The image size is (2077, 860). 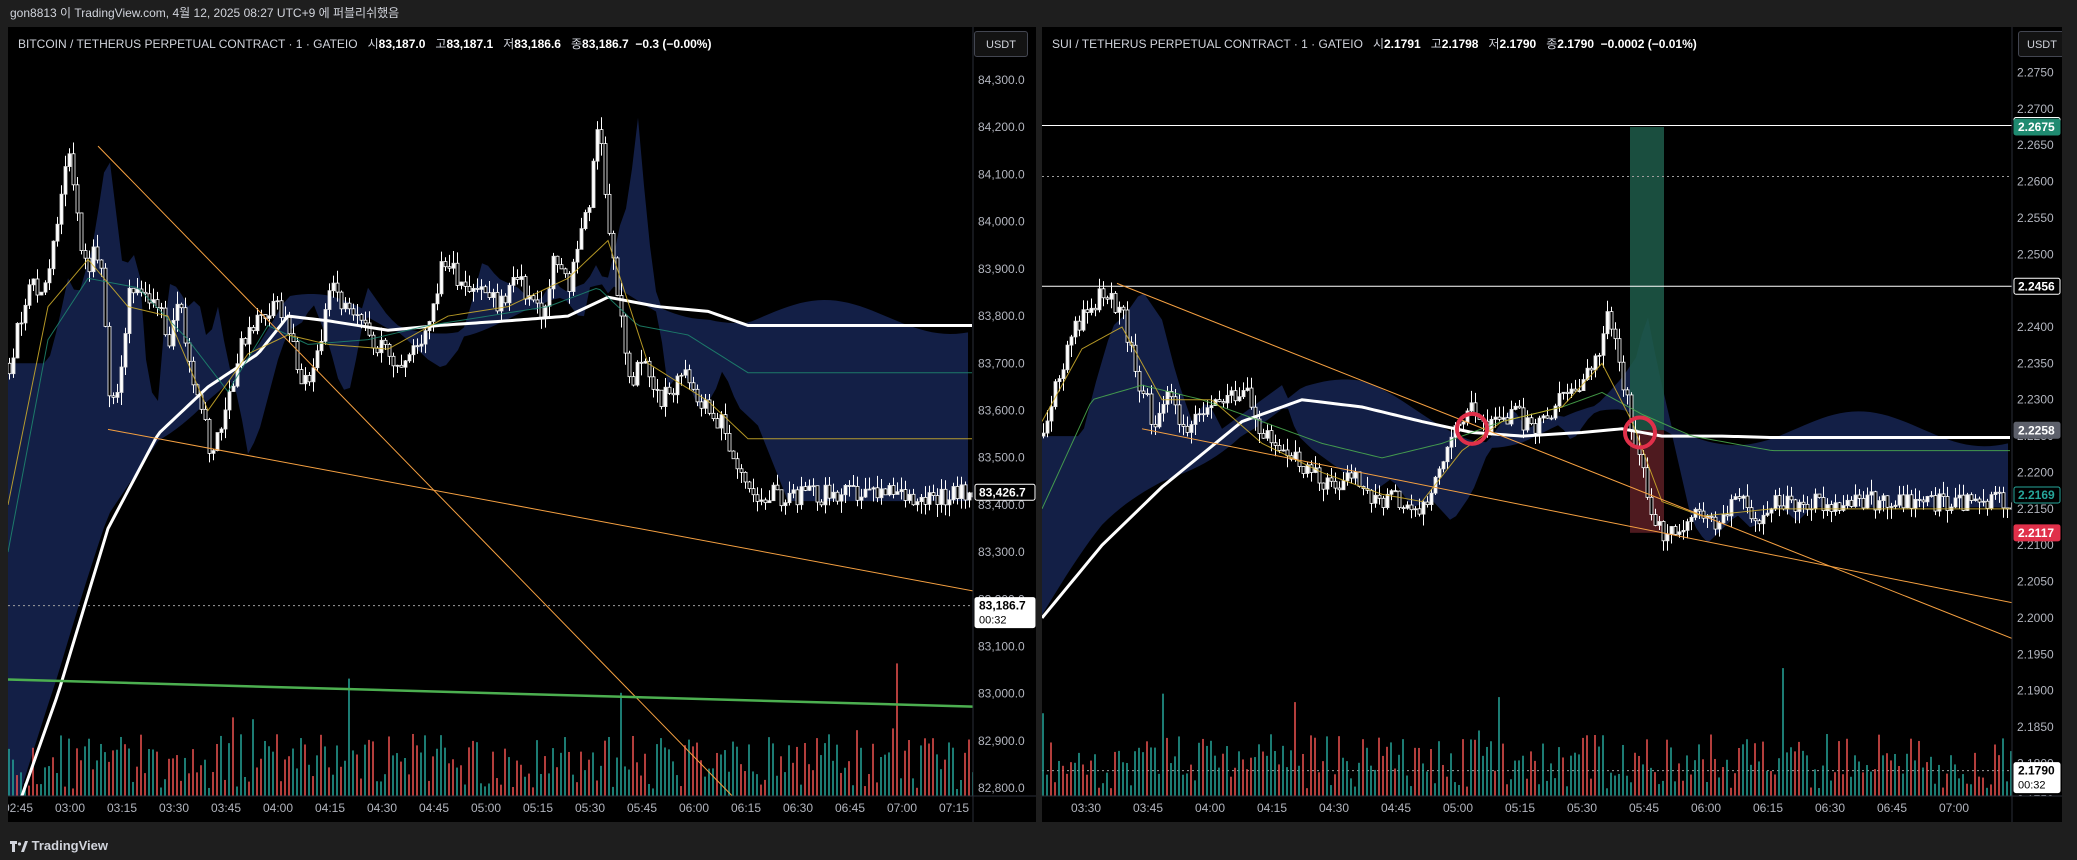 I want to click on x-tick-label: 06:00, so click(x=694, y=808).